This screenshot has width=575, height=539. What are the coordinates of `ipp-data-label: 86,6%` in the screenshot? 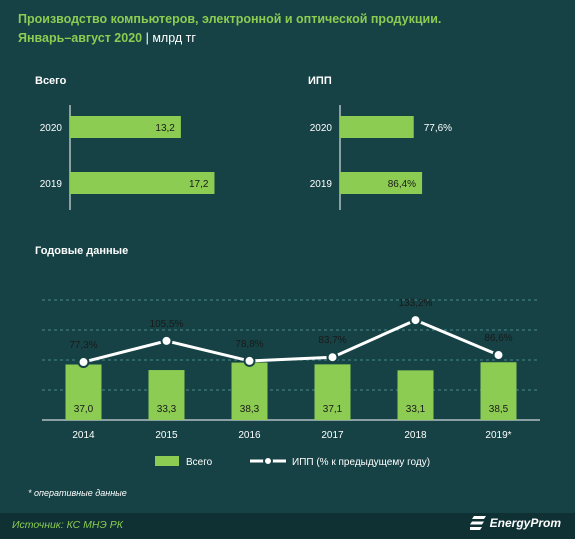 It's located at (498, 338).